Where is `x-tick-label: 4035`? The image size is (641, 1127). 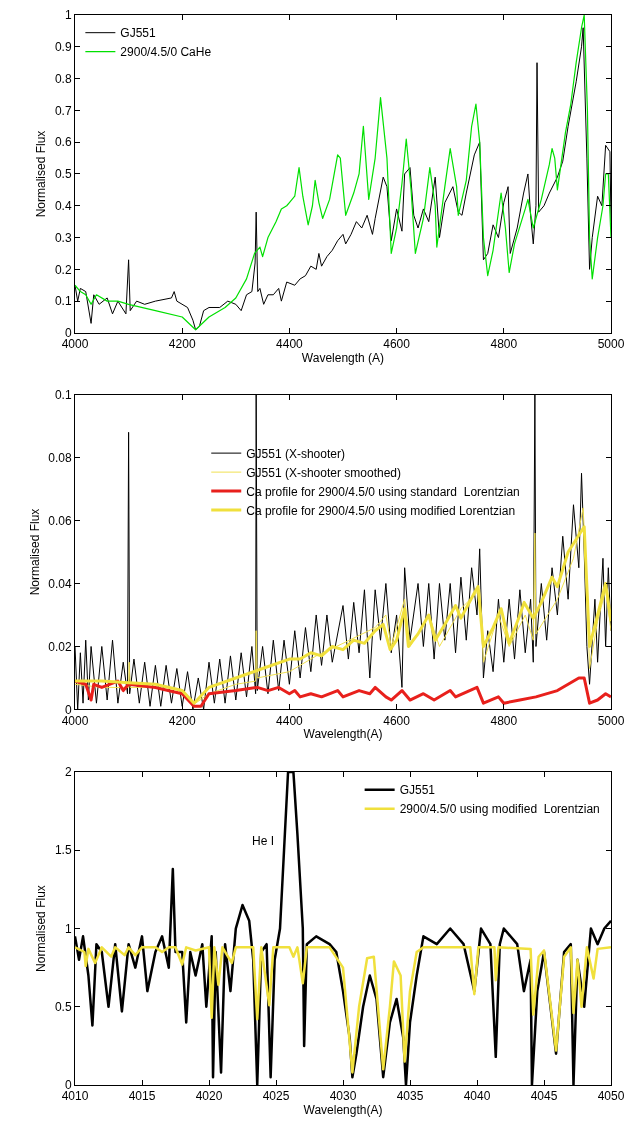
x-tick-label: 4035 is located at coordinates (410, 1096).